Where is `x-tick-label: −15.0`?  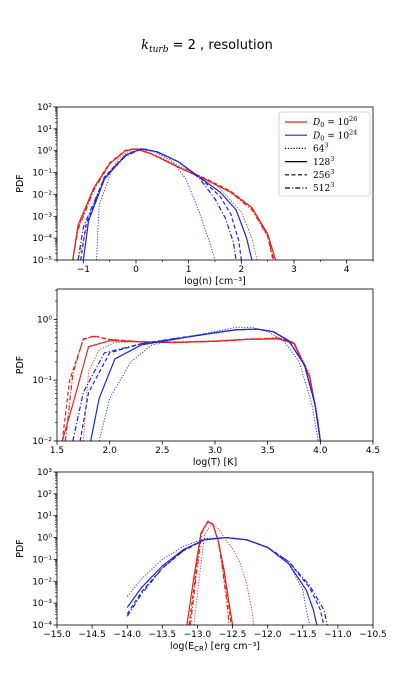 x-tick-label: −15.0 is located at coordinates (57, 635).